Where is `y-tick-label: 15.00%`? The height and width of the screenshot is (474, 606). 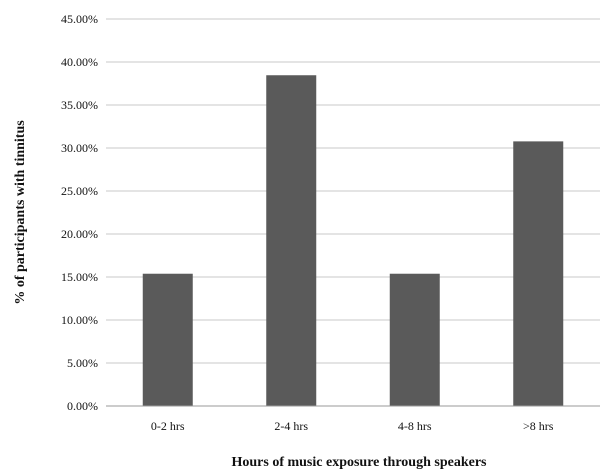 y-tick-label: 15.00% is located at coordinates (79, 277).